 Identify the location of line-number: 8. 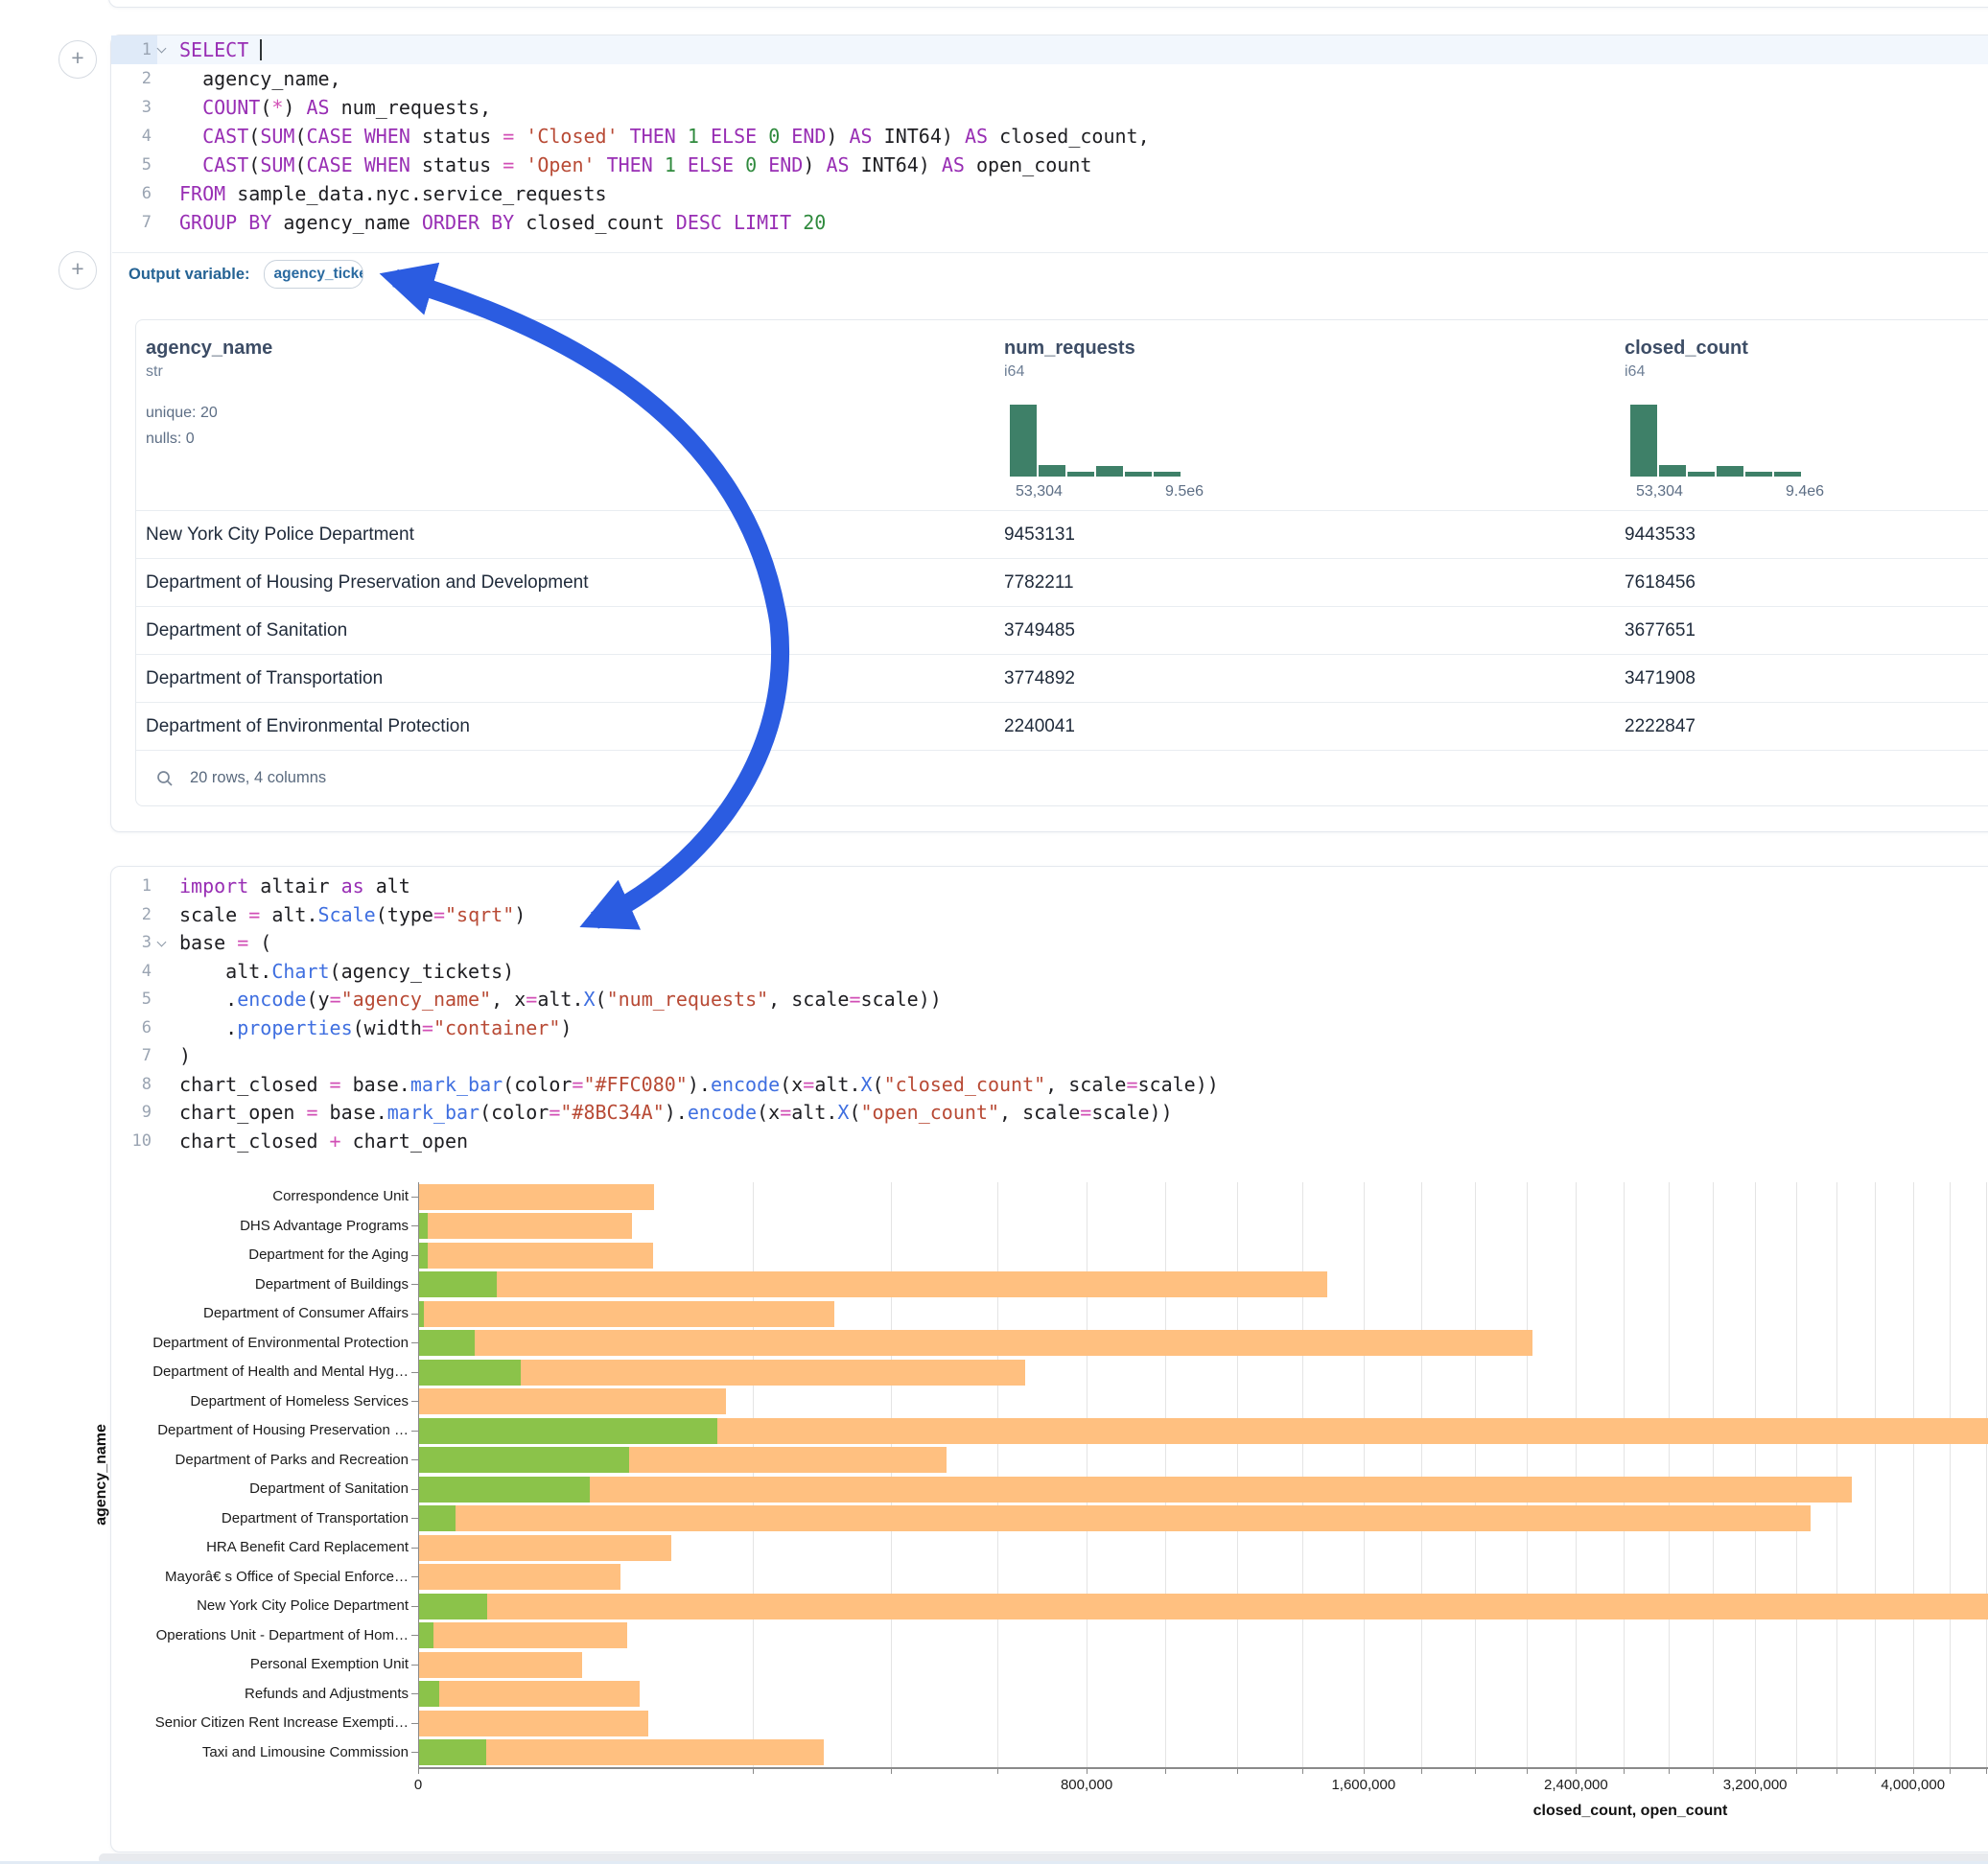
(147, 1084).